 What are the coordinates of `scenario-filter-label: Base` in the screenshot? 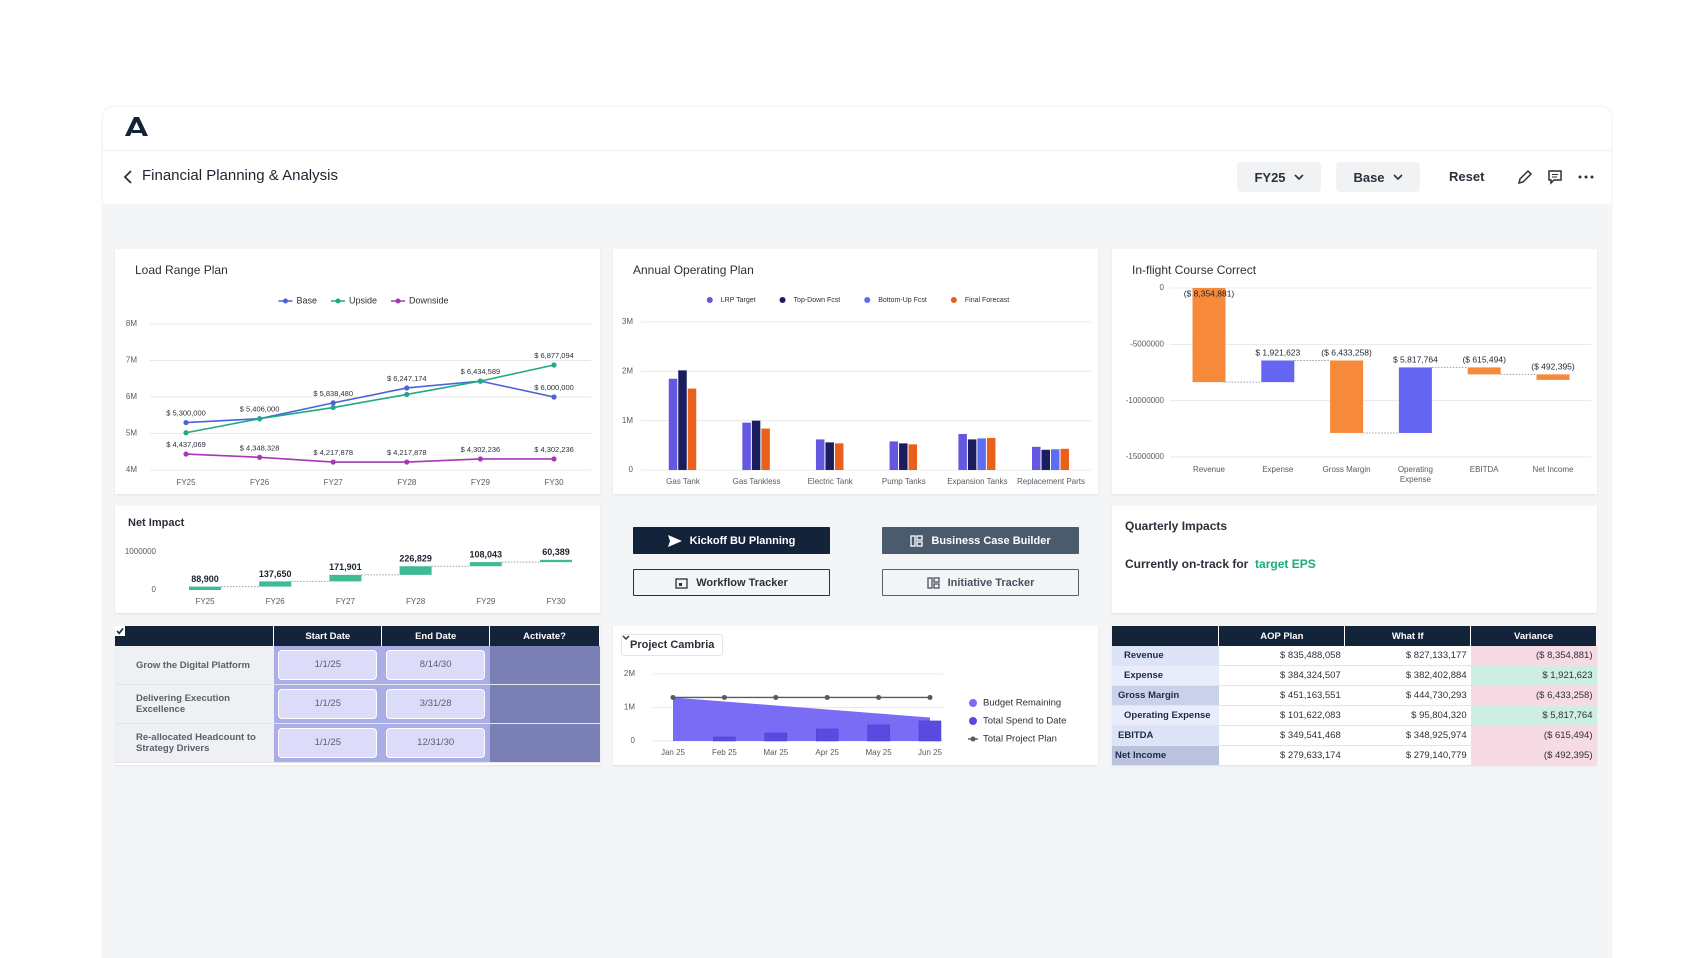 It's located at (1369, 177).